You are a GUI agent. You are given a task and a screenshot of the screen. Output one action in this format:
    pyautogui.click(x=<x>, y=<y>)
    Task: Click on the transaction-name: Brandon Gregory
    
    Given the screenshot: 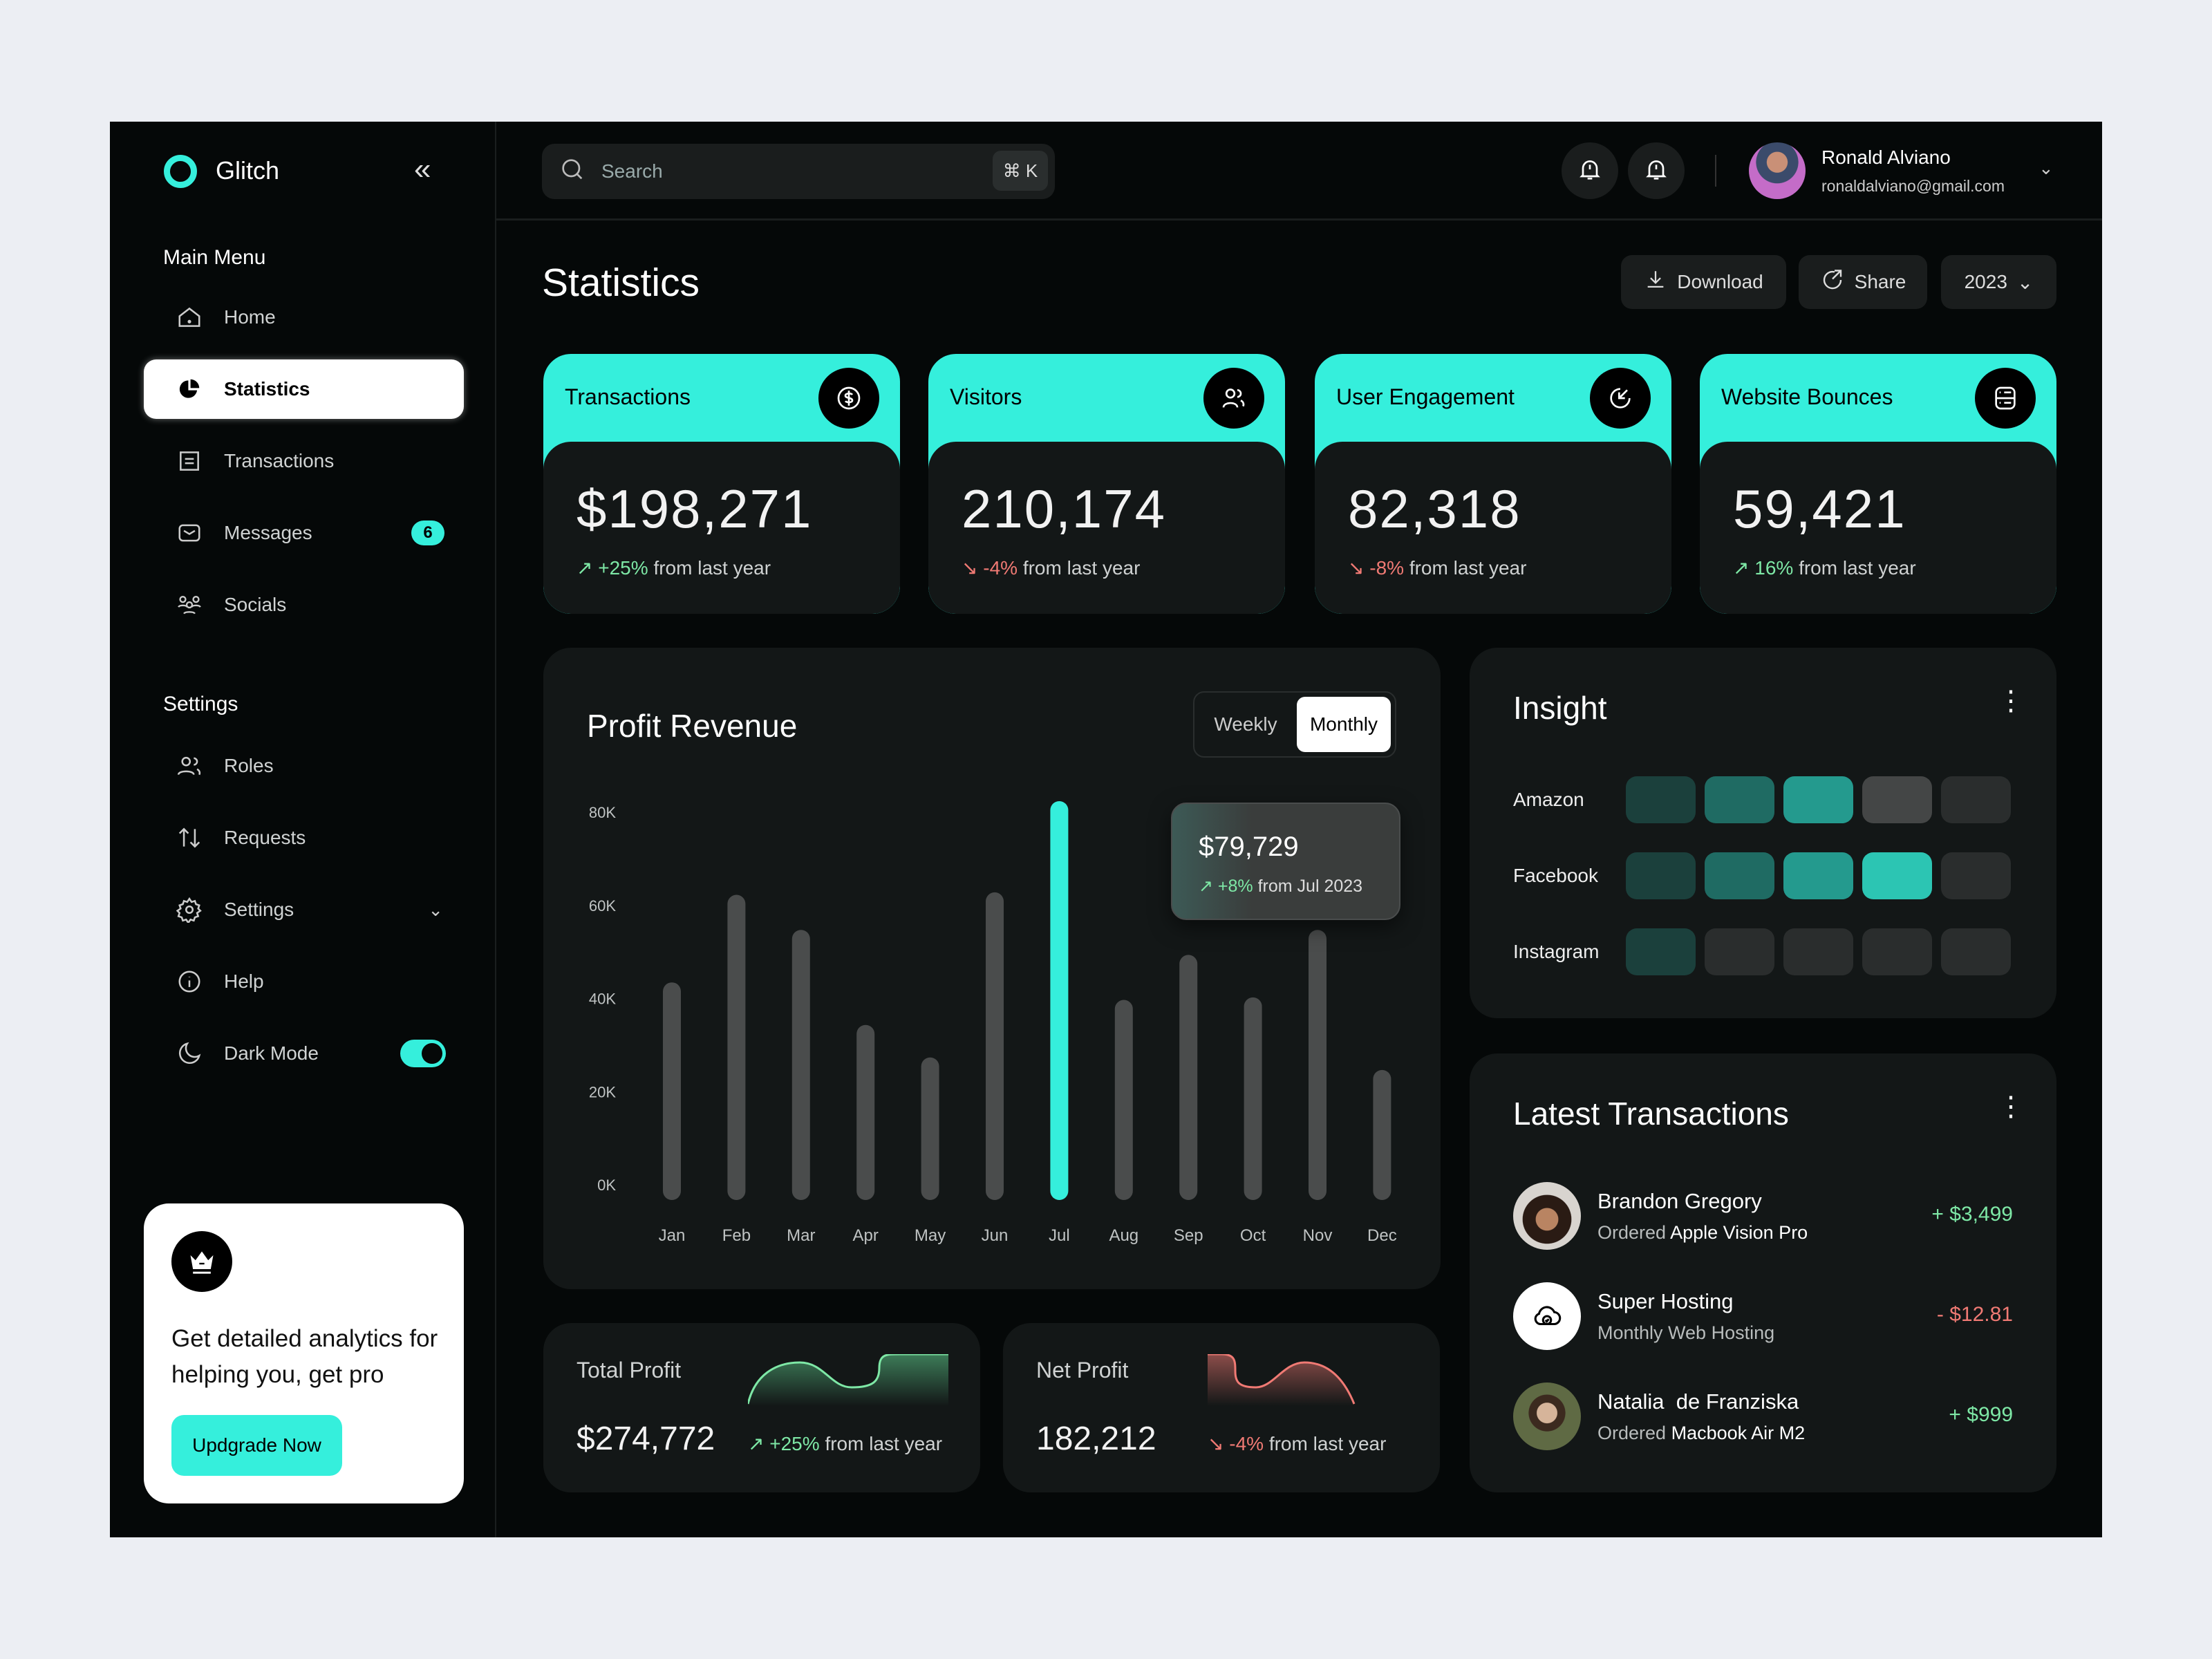 What is the action you would take?
    pyautogui.click(x=1680, y=1201)
    